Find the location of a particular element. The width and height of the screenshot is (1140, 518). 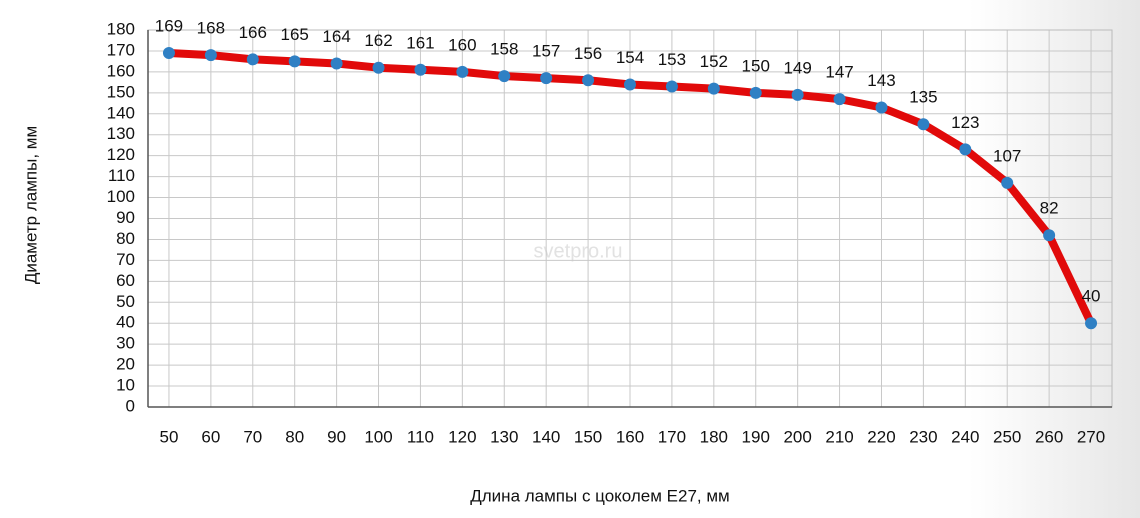

x-tick-label: 220 is located at coordinates (881, 436).